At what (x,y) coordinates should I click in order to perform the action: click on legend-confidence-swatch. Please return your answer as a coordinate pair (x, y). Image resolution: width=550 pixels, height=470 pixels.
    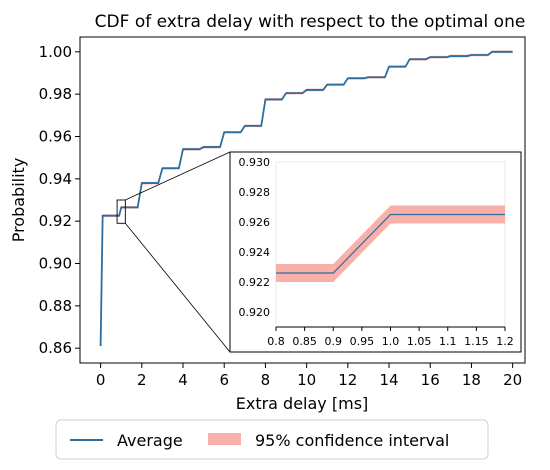
    Looking at the image, I should click on (224, 439).